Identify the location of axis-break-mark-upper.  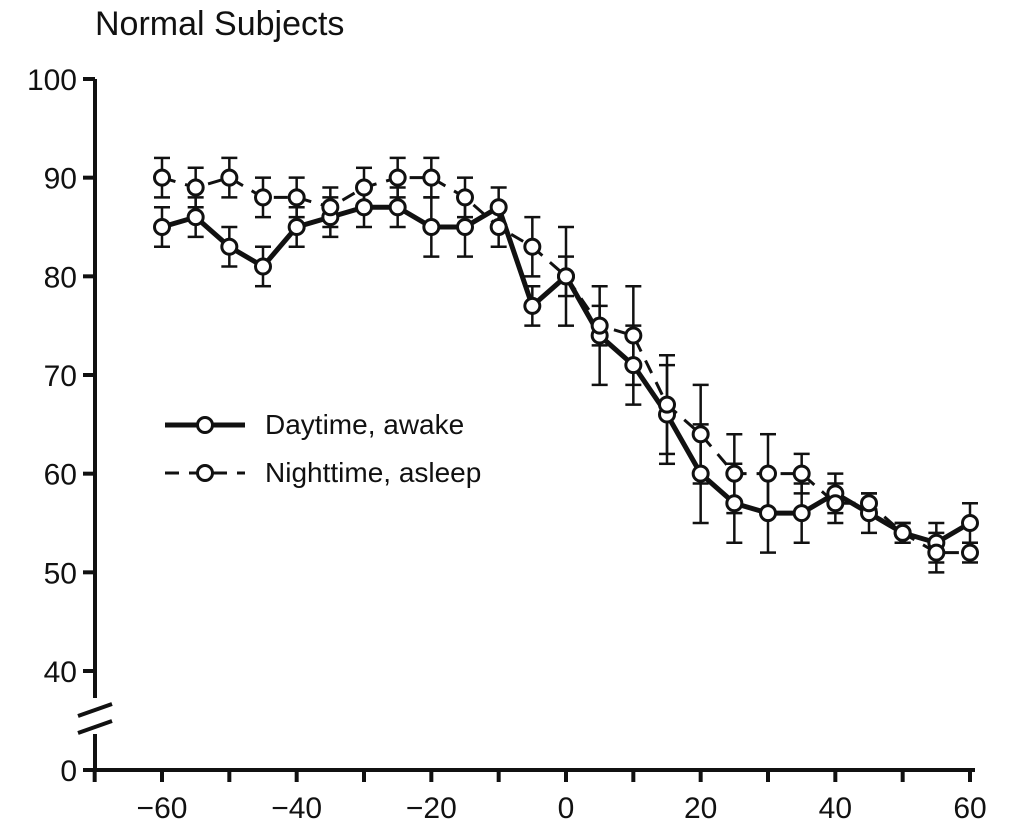
(95, 710).